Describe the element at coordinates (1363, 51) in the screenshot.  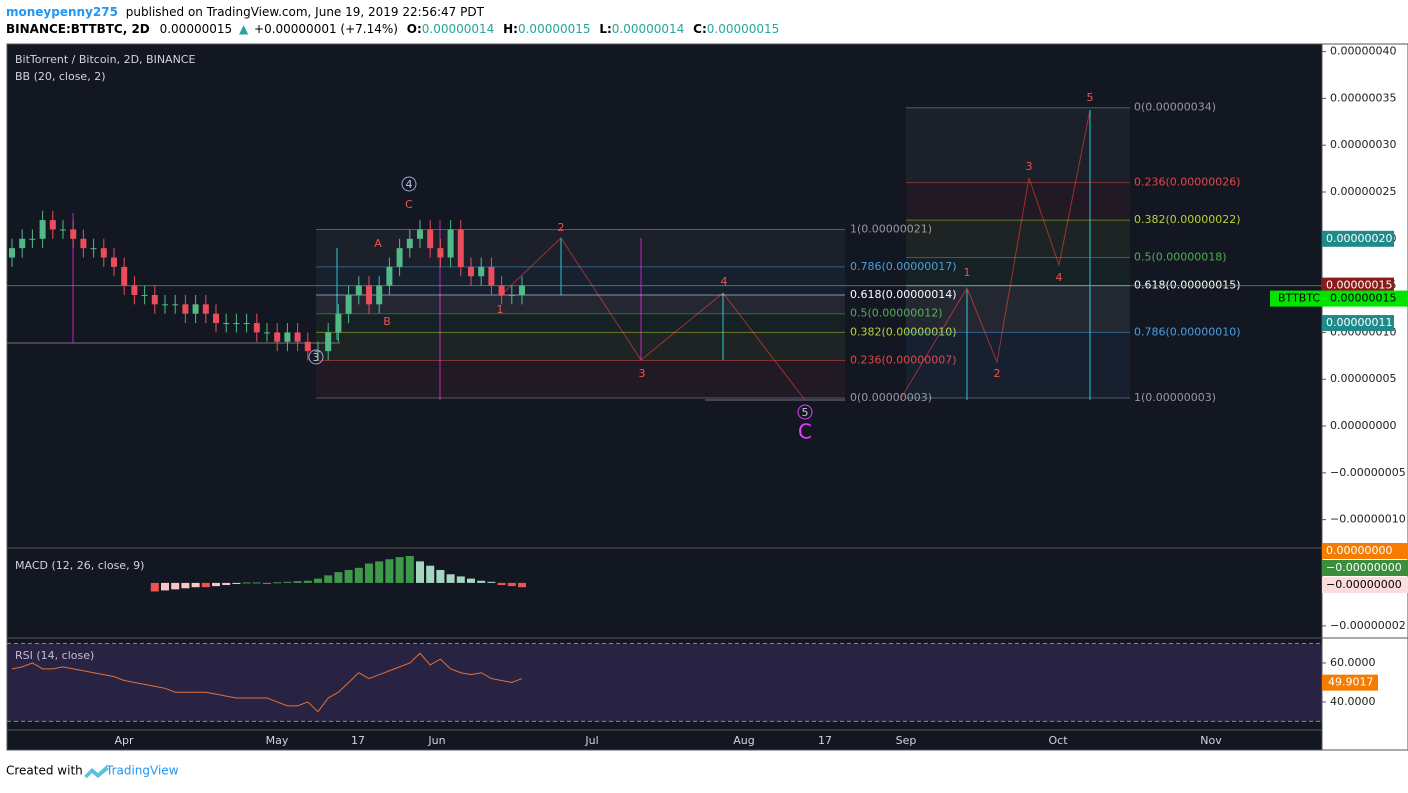
I see `price-label: 0.00000040` at that location.